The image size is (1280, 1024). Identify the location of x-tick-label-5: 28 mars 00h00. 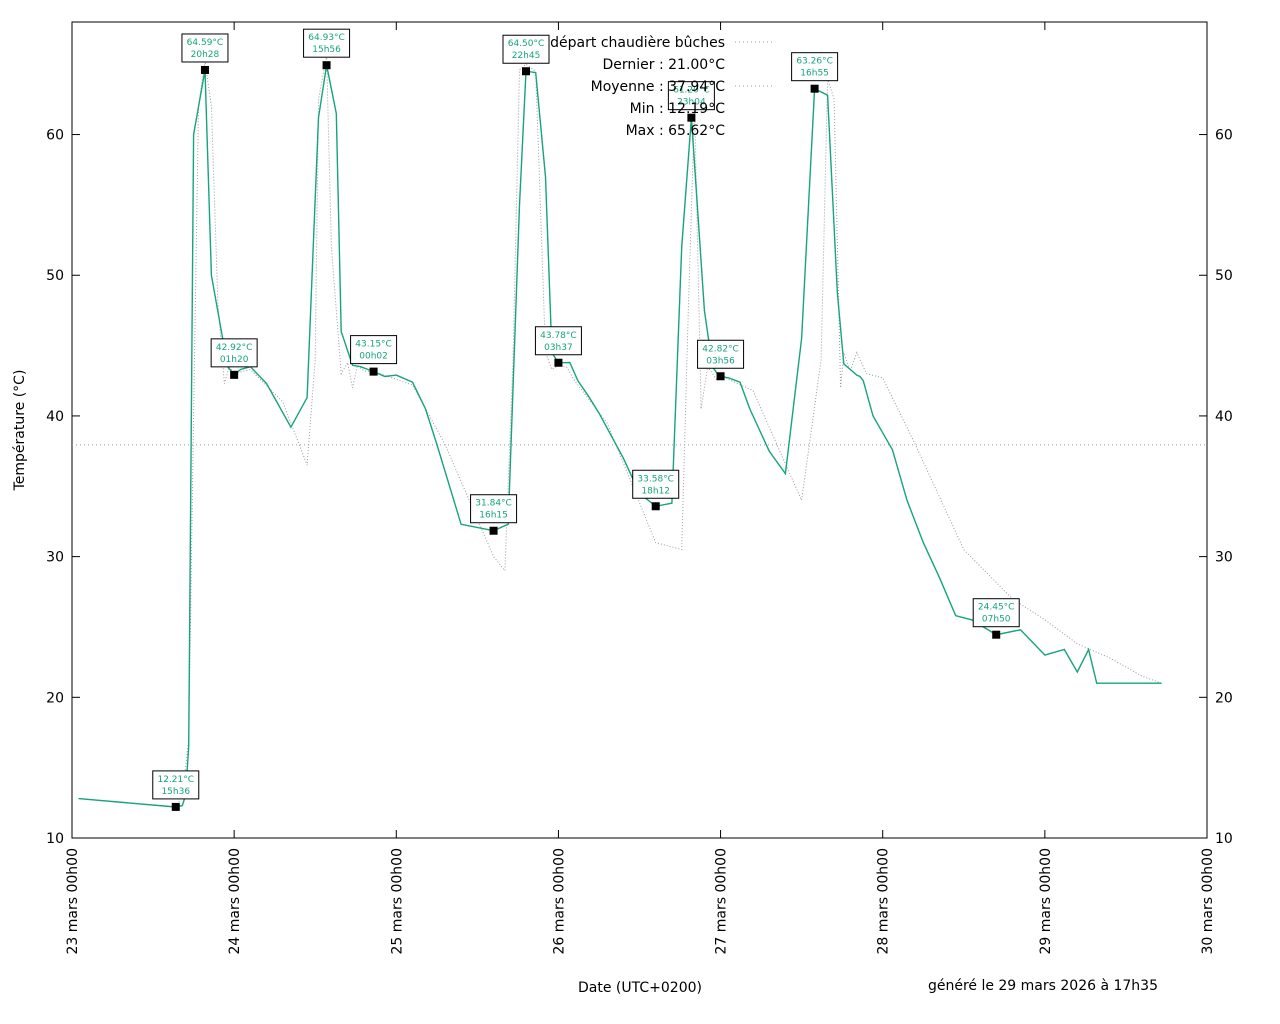
(884, 901).